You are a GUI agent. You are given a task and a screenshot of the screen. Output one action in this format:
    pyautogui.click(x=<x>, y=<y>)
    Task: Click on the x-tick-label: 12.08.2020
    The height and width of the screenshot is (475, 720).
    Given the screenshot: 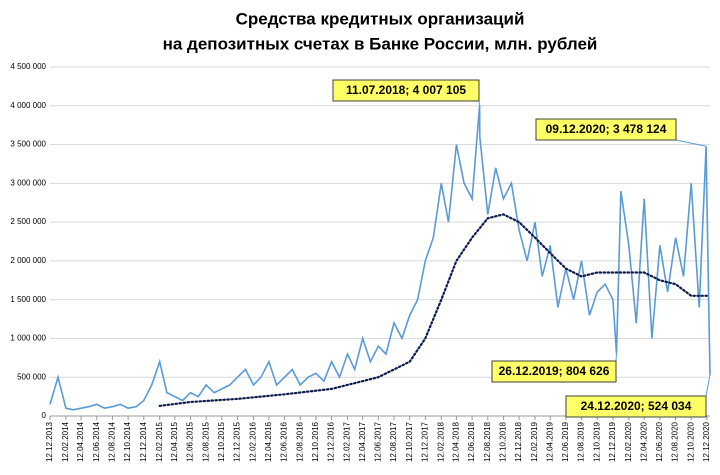 What is the action you would take?
    pyautogui.click(x=675, y=441)
    